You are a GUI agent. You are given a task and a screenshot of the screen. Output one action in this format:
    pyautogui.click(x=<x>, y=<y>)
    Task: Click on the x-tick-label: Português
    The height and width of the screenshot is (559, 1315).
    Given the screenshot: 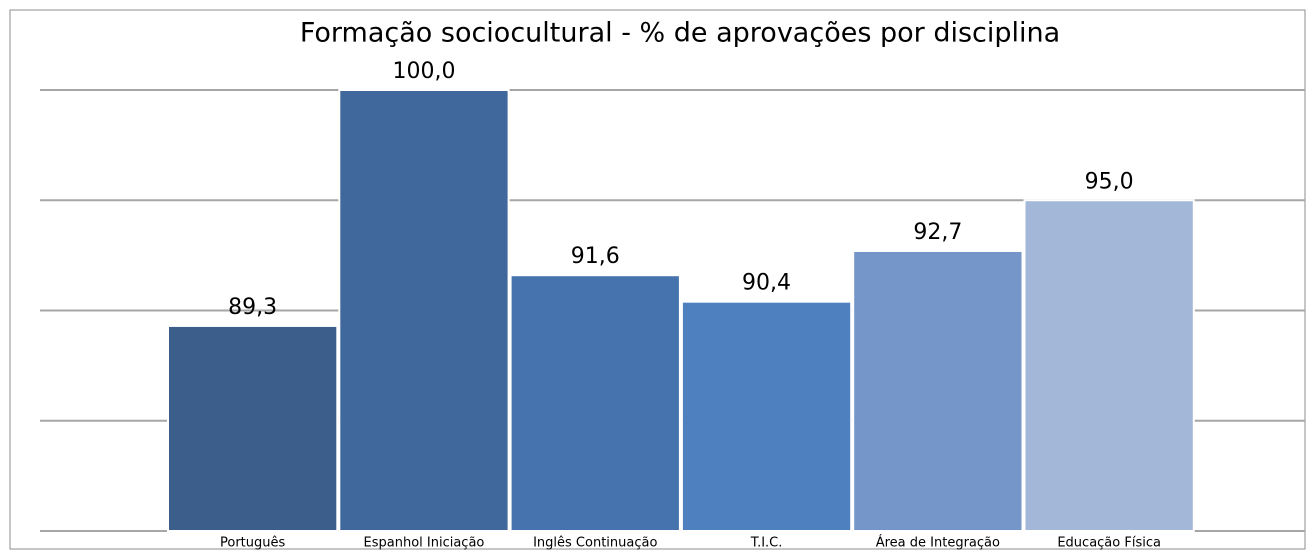 What is the action you would take?
    pyautogui.click(x=253, y=543)
    